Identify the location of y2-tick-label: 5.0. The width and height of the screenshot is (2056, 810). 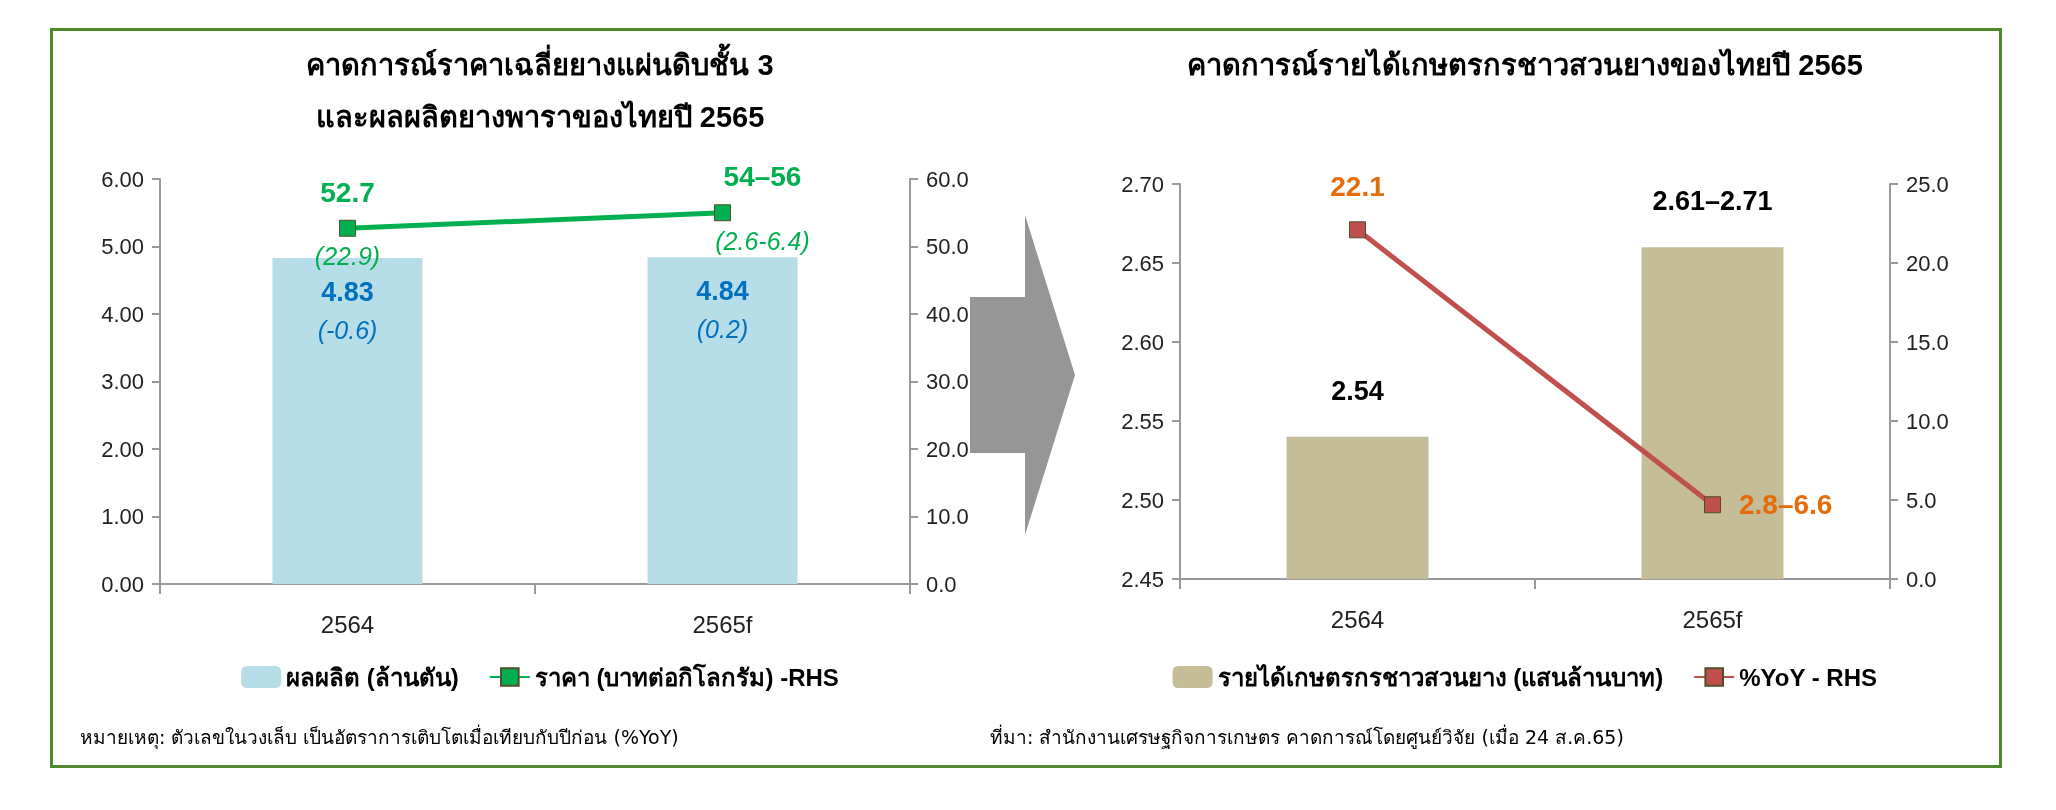
(1921, 500).